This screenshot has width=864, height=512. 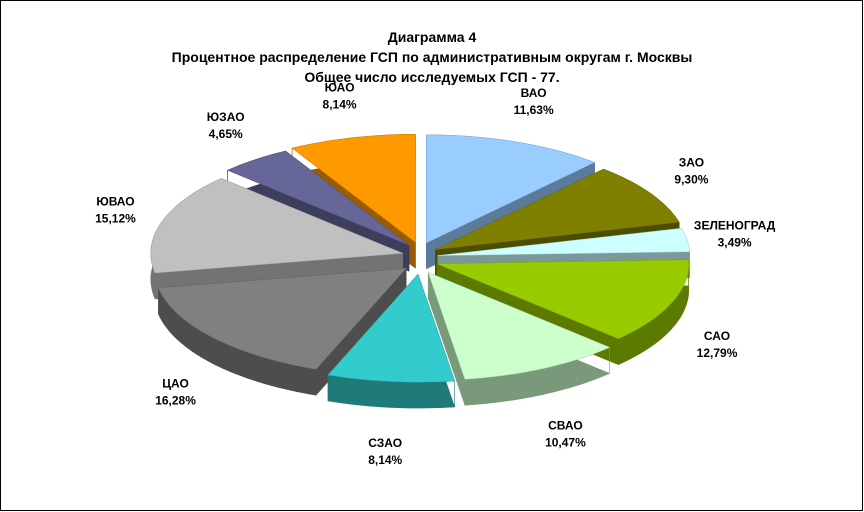 What do you see at coordinates (175, 384) in the screenshot?
I see `data-label-name: ЦАО` at bounding box center [175, 384].